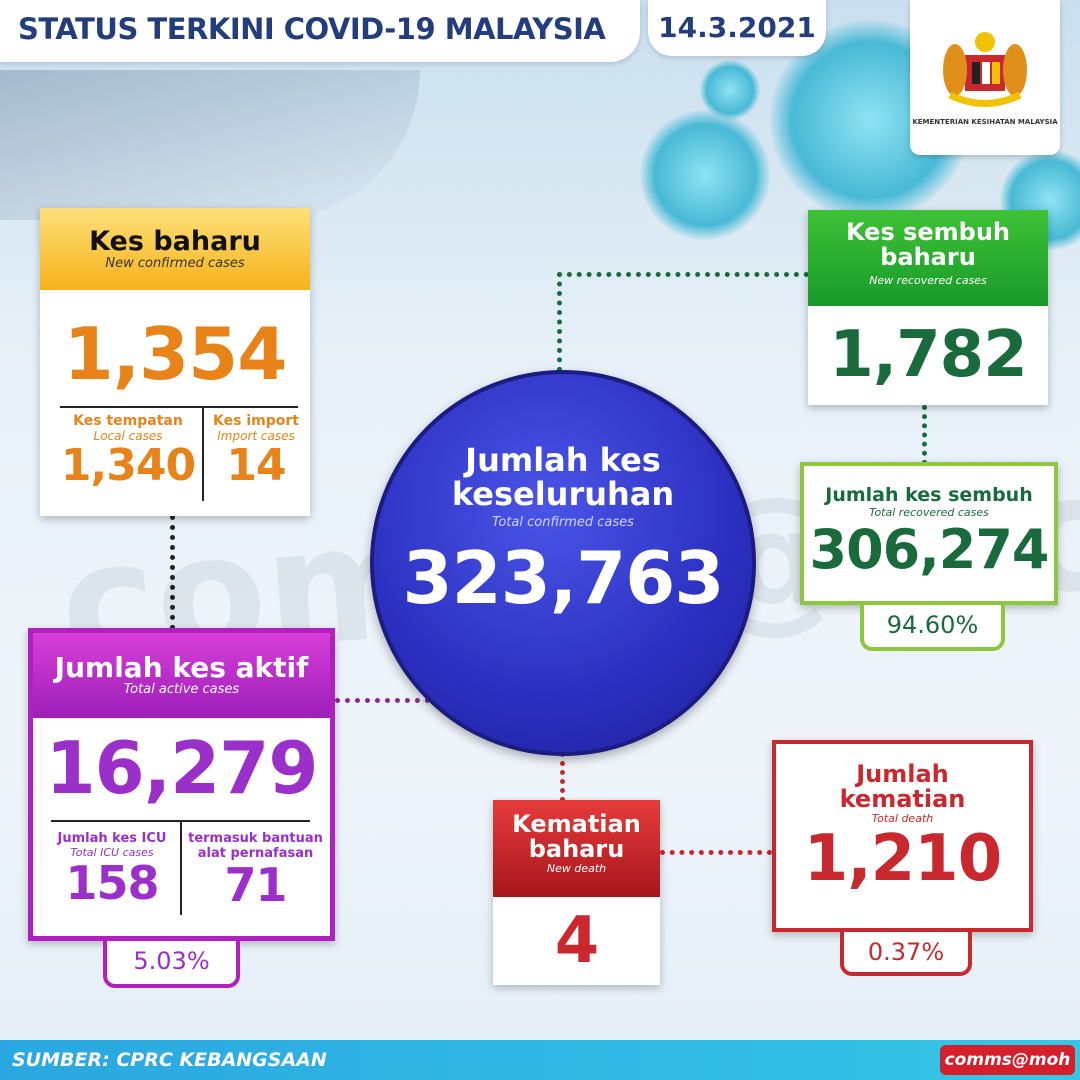  I want to click on new-death-title-2: baharu, so click(576, 849).